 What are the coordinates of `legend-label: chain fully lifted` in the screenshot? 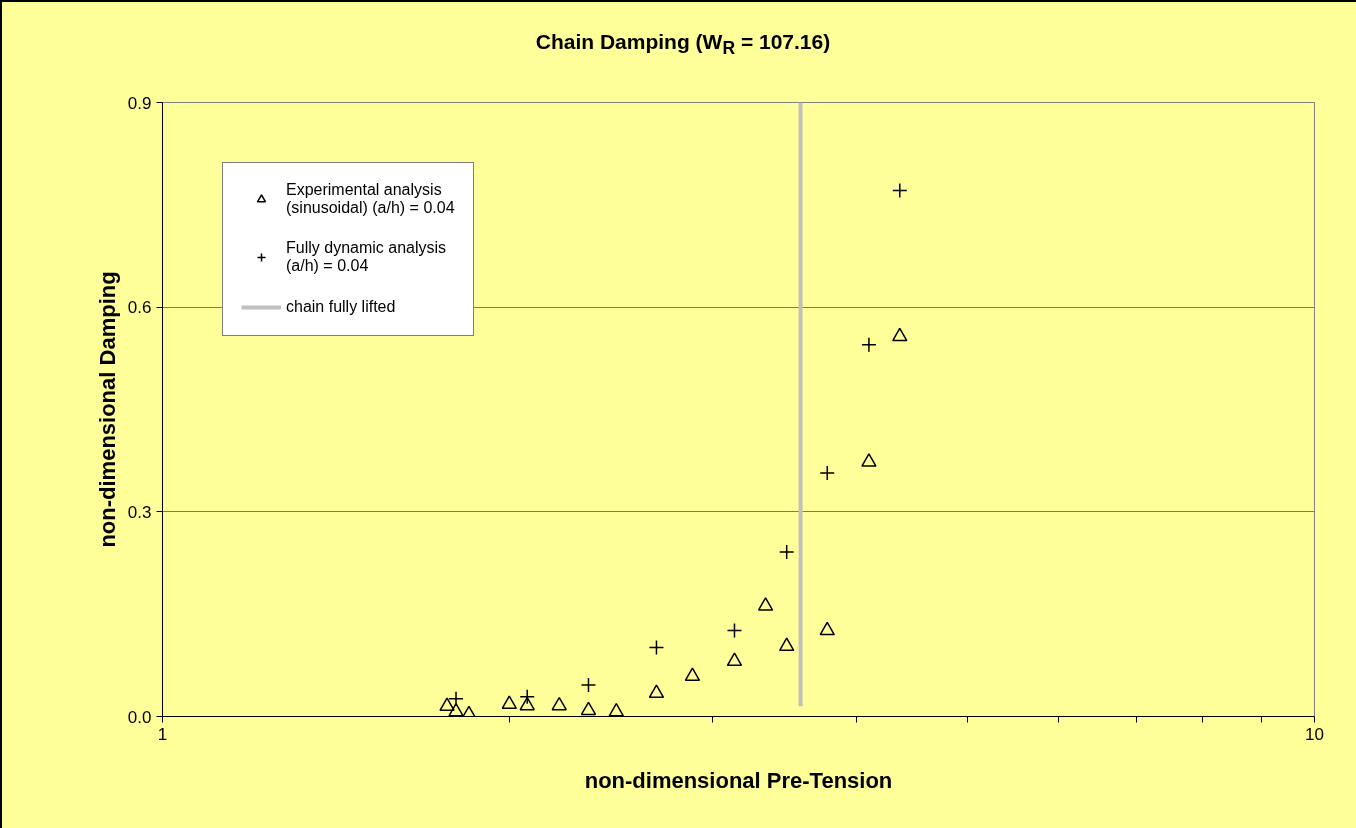 It's located at (341, 307).